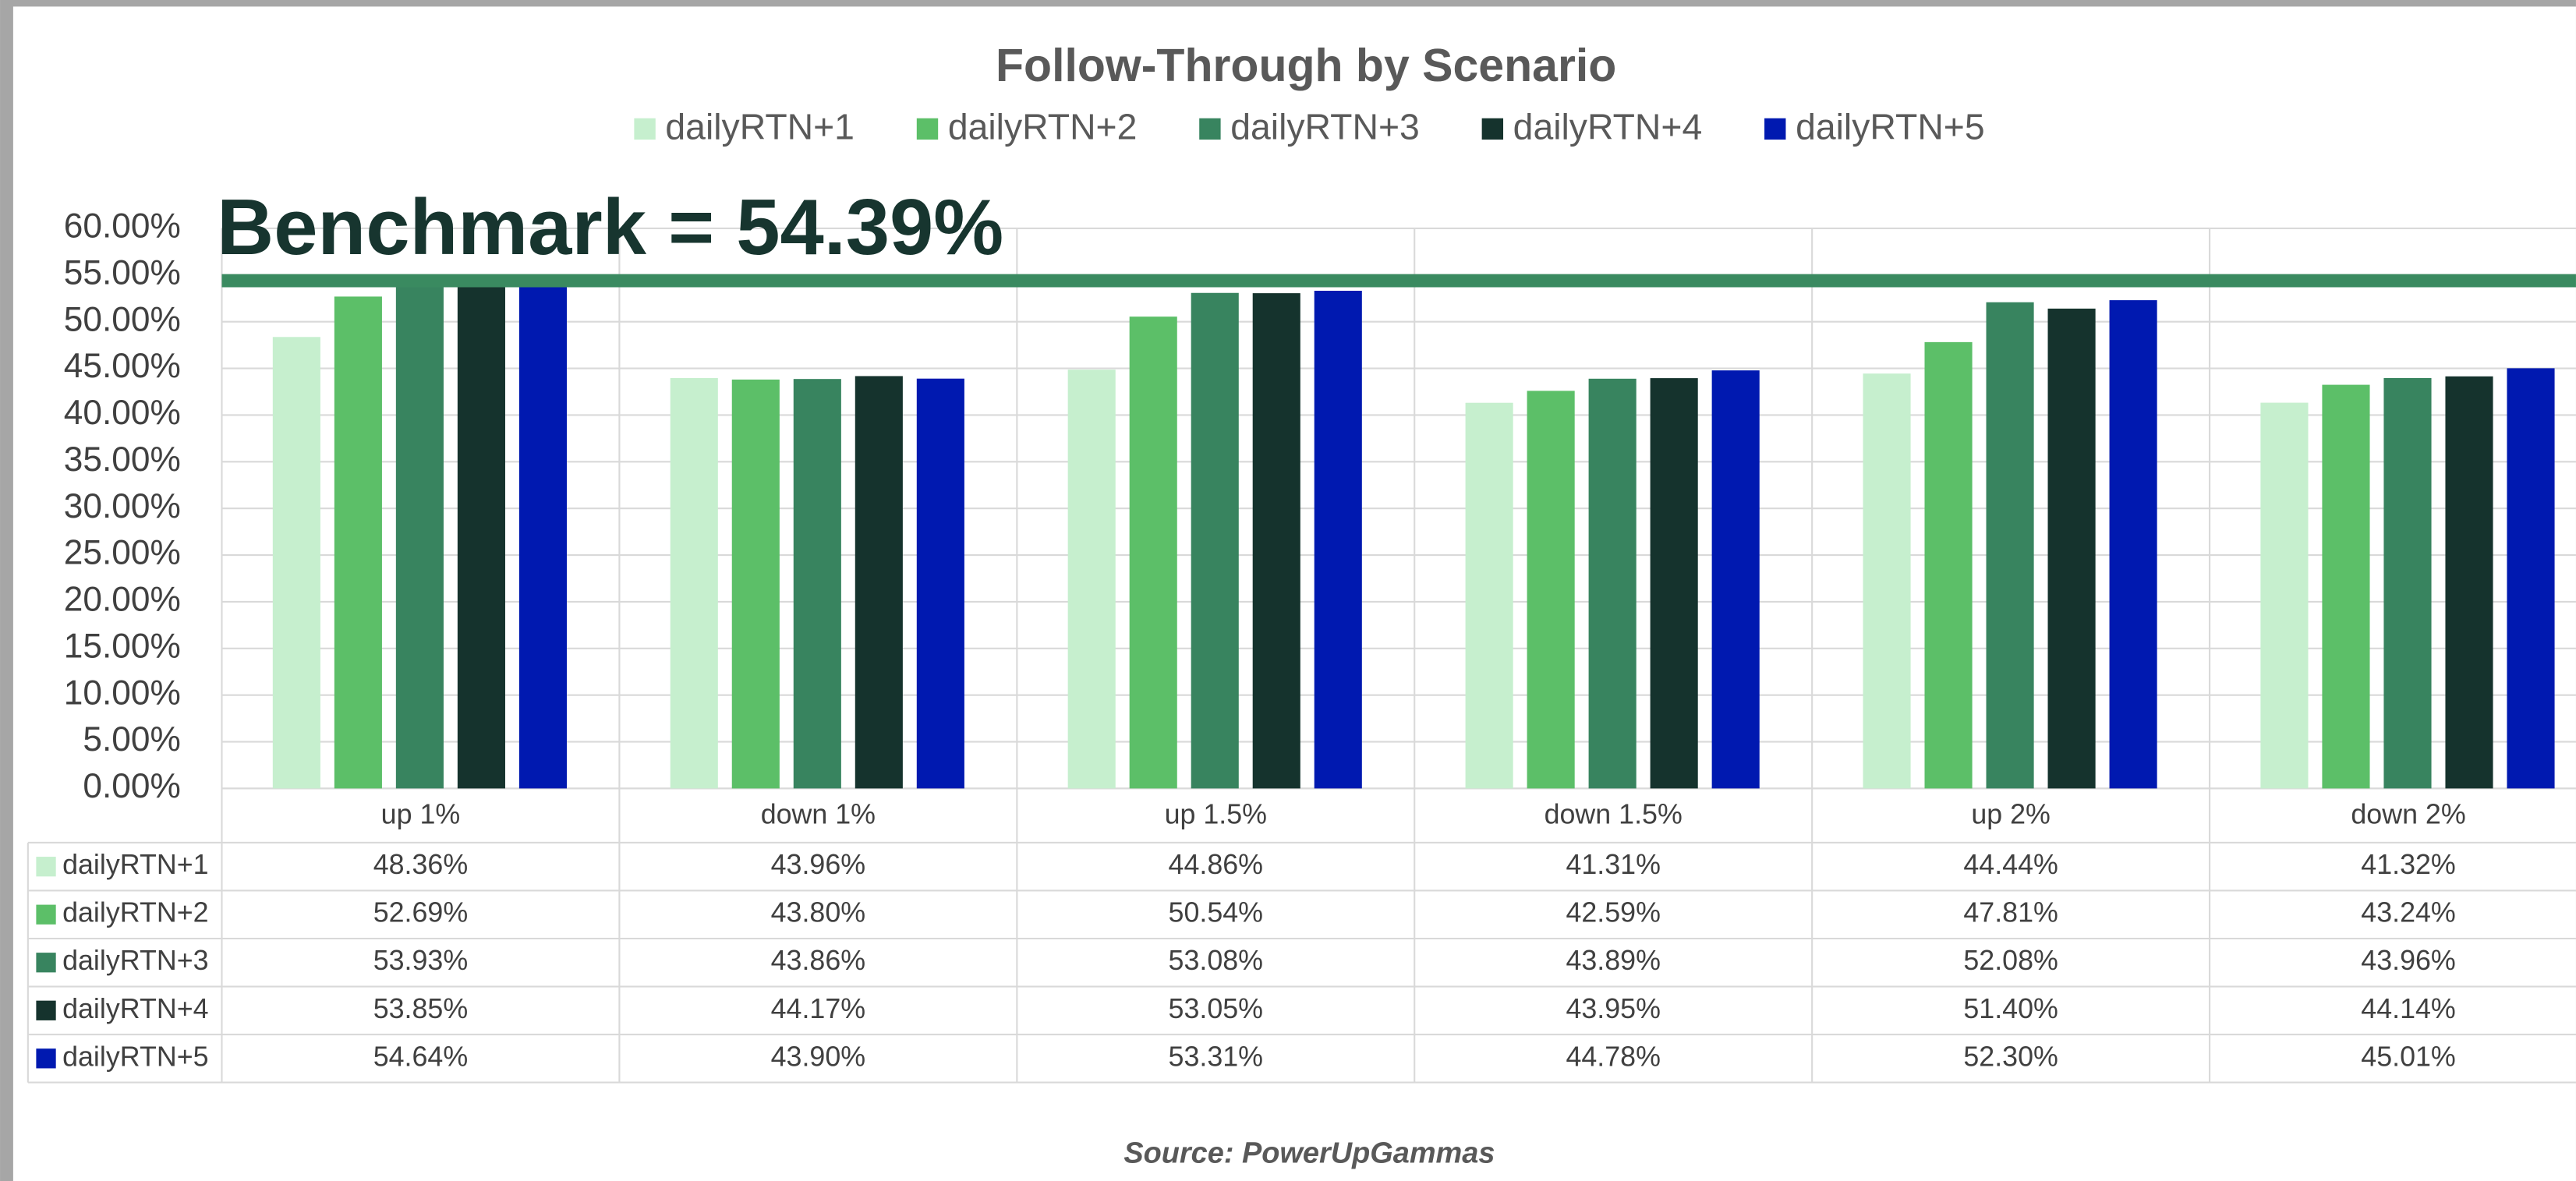 Image resolution: width=2576 pixels, height=1181 pixels. I want to click on y-tick-label: 0.00%, so click(131, 786).